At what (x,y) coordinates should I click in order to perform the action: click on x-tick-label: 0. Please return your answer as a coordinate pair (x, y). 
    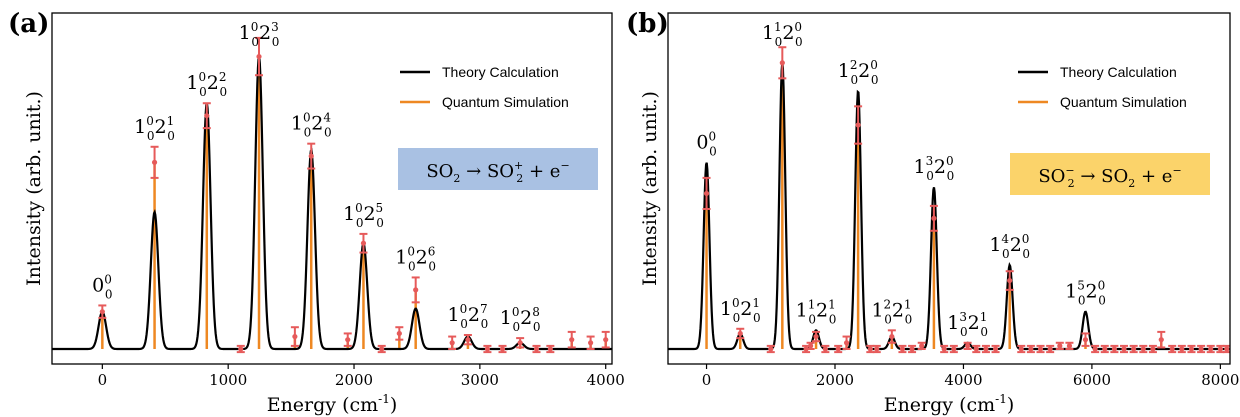
    Looking at the image, I should click on (707, 380).